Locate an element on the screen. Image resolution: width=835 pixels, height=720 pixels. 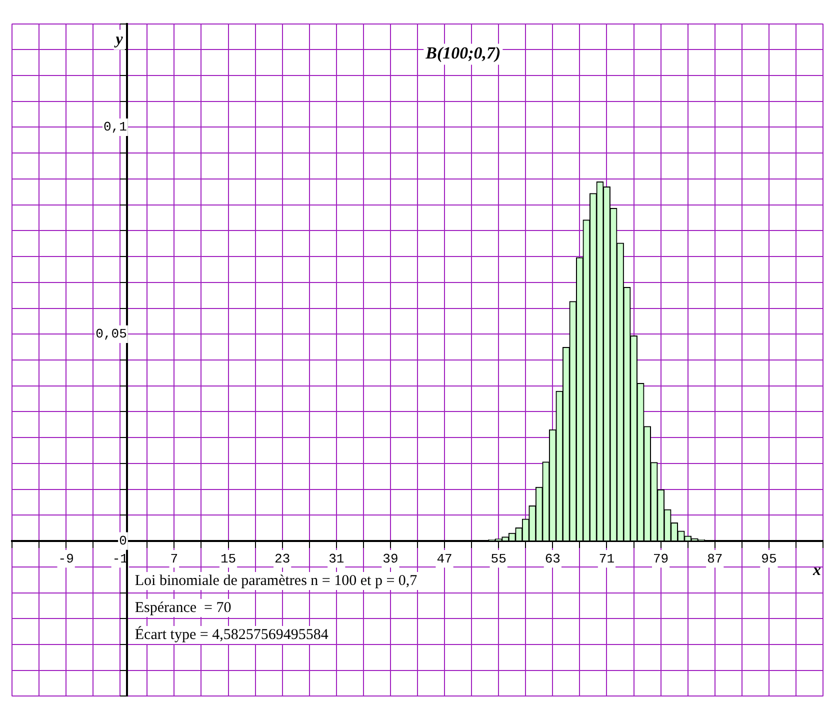
x-tick-label: 31 is located at coordinates (336, 558).